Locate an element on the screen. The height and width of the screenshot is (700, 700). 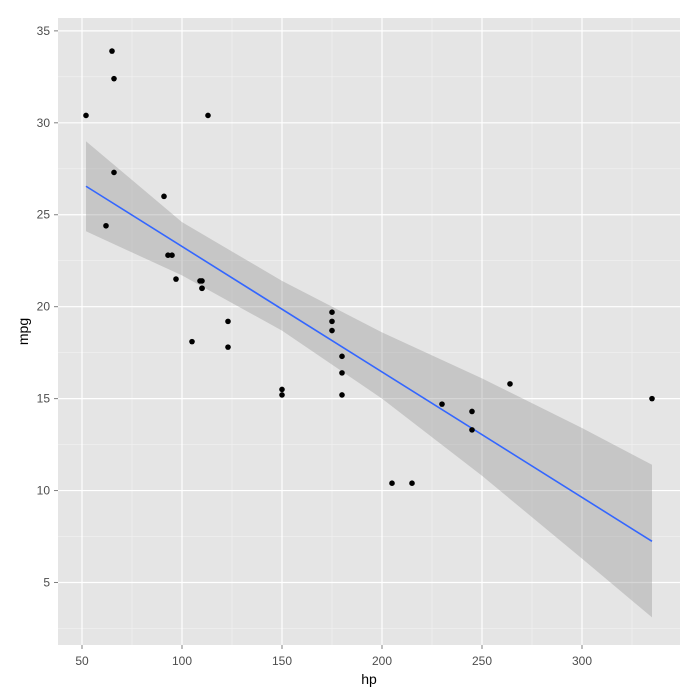
y-axis-title: mpg is located at coordinates (23, 331).